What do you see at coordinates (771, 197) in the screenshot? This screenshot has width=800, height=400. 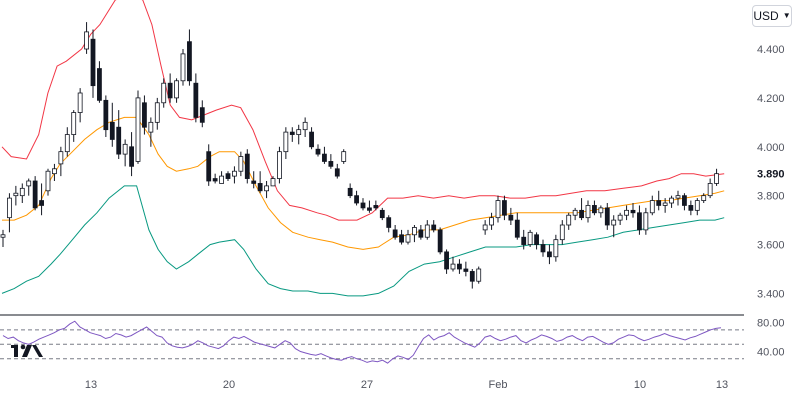 I see `price-tick: 3.800` at bounding box center [771, 197].